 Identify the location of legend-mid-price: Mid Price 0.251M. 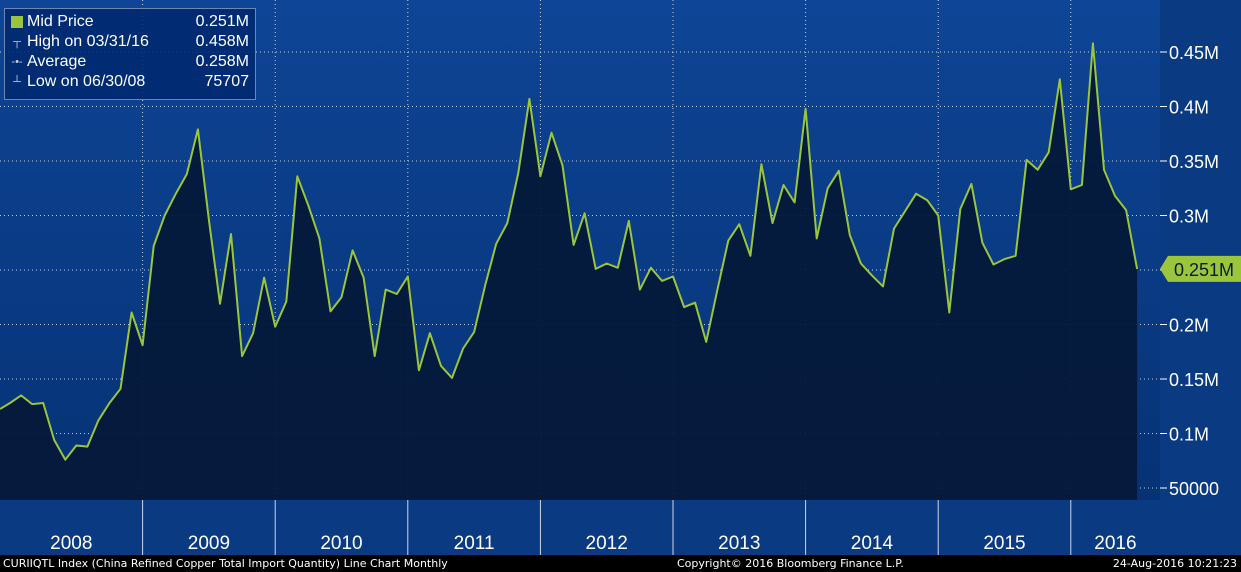
(130, 22).